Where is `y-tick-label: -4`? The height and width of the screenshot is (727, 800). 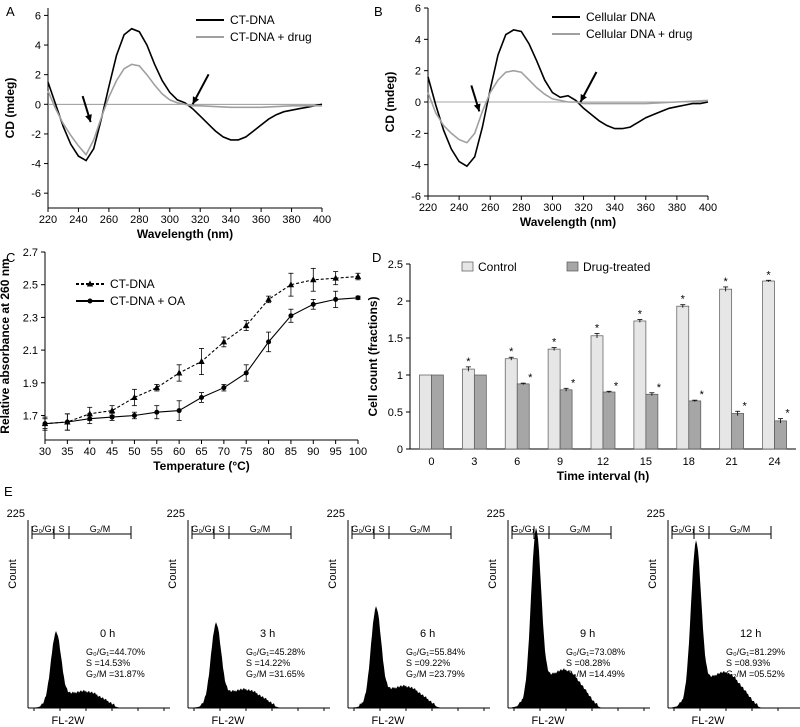
y-tick-label: -4 is located at coordinates (36, 165).